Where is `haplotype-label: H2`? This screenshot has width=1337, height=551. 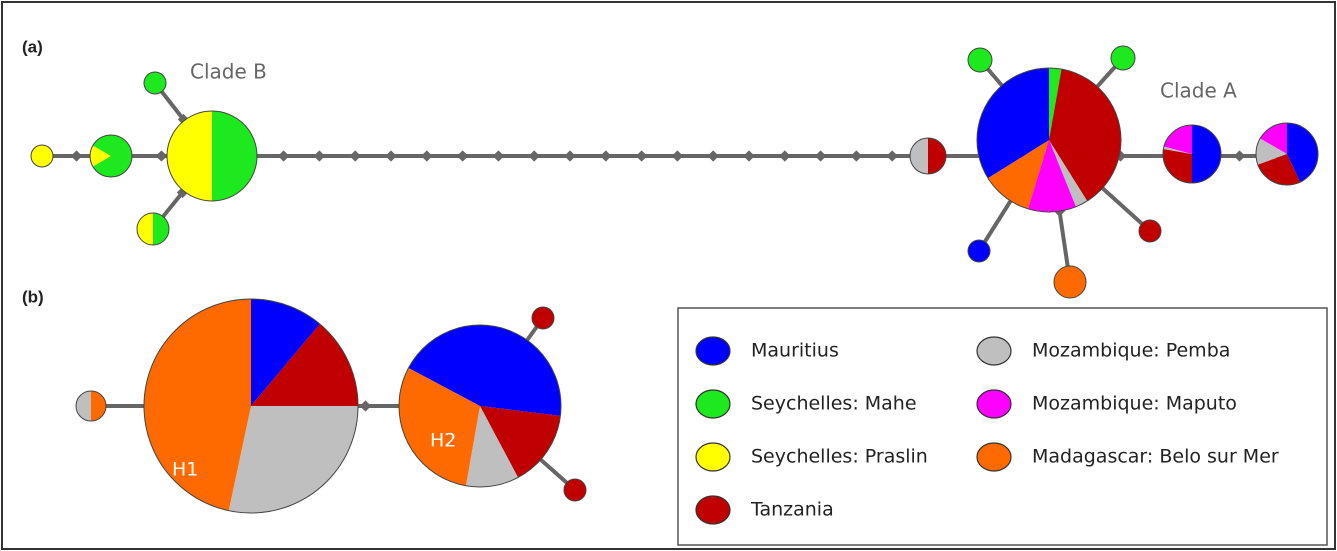 haplotype-label: H2 is located at coordinates (443, 441).